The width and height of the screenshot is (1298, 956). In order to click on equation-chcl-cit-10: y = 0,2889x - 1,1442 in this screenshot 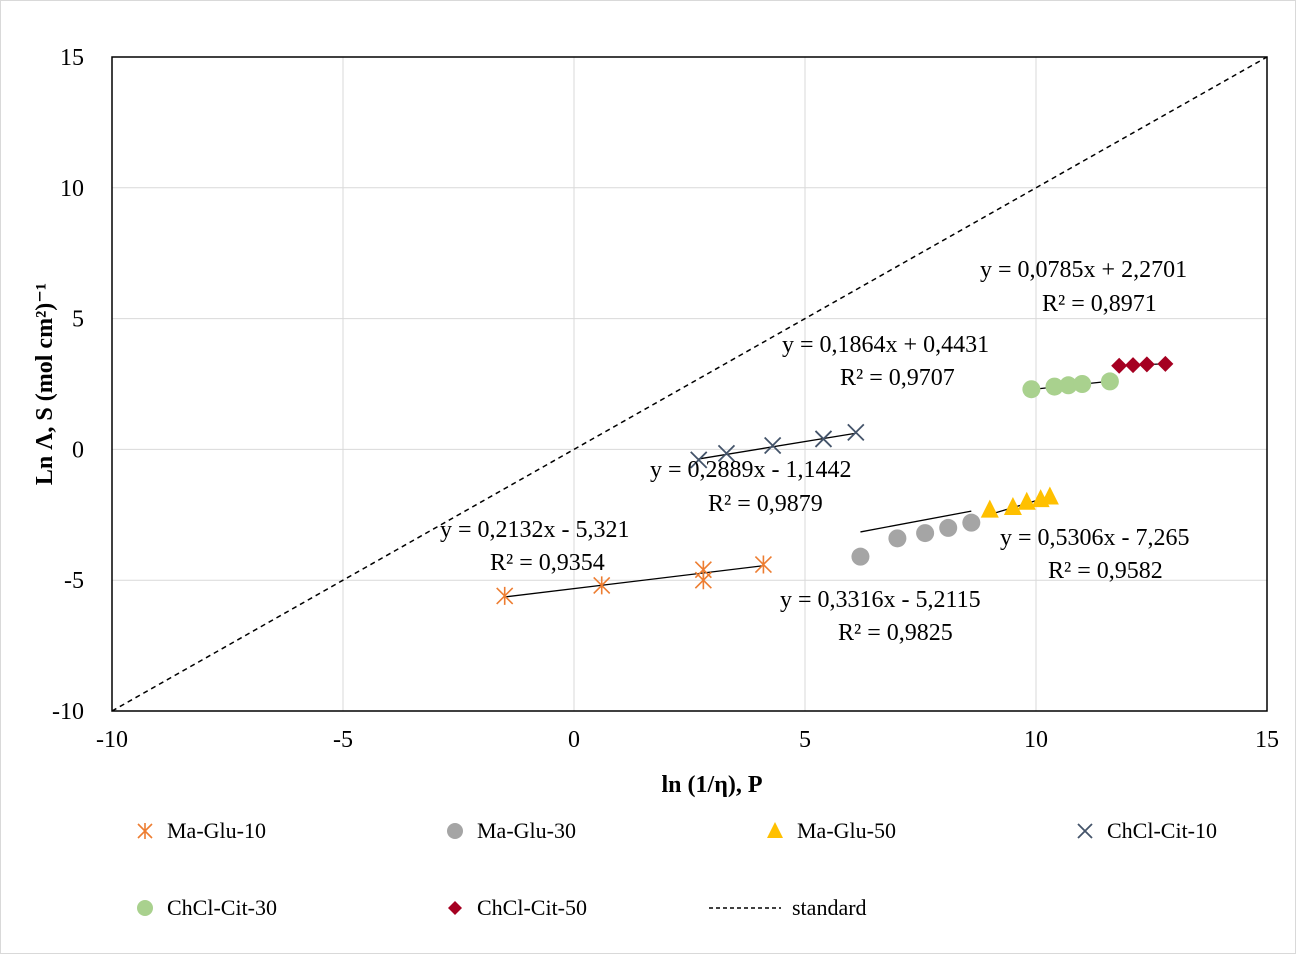, I will do `click(751, 470)`.